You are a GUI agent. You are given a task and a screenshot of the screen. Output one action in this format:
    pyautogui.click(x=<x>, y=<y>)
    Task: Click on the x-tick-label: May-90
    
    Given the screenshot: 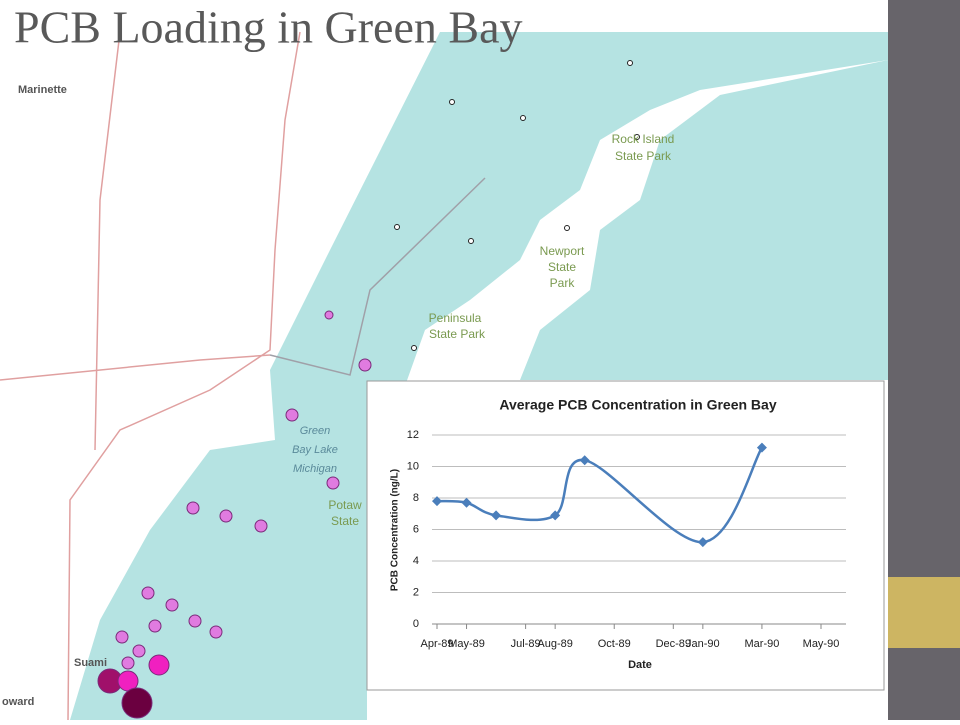 What is the action you would take?
    pyautogui.click(x=821, y=644)
    